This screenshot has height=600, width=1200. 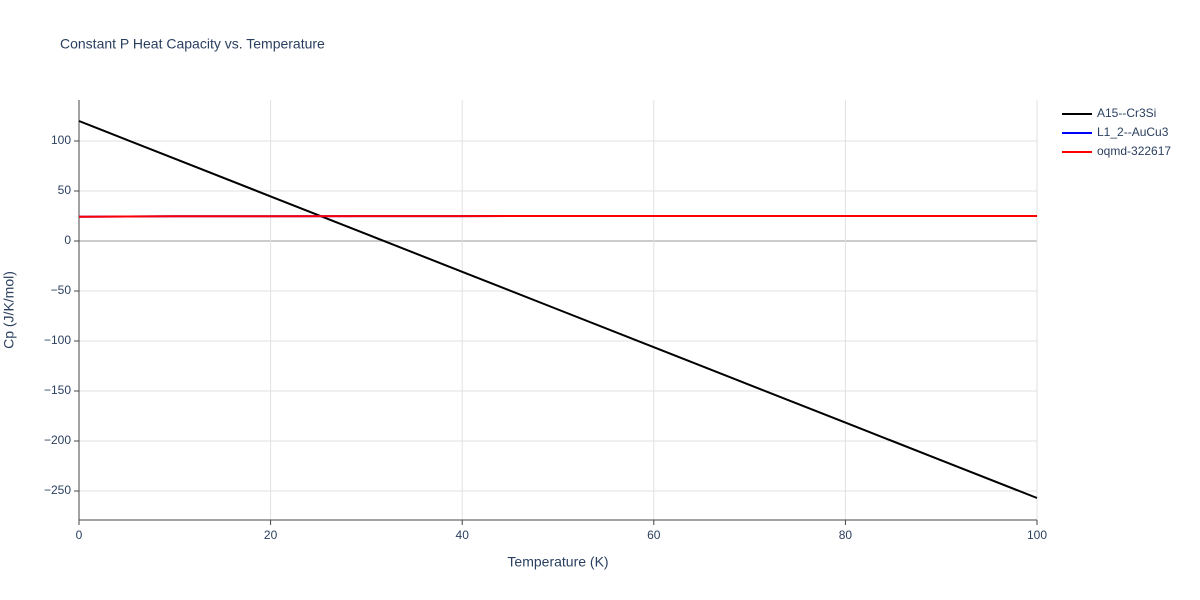 I want to click on x-tick-label: 60, so click(x=654, y=535).